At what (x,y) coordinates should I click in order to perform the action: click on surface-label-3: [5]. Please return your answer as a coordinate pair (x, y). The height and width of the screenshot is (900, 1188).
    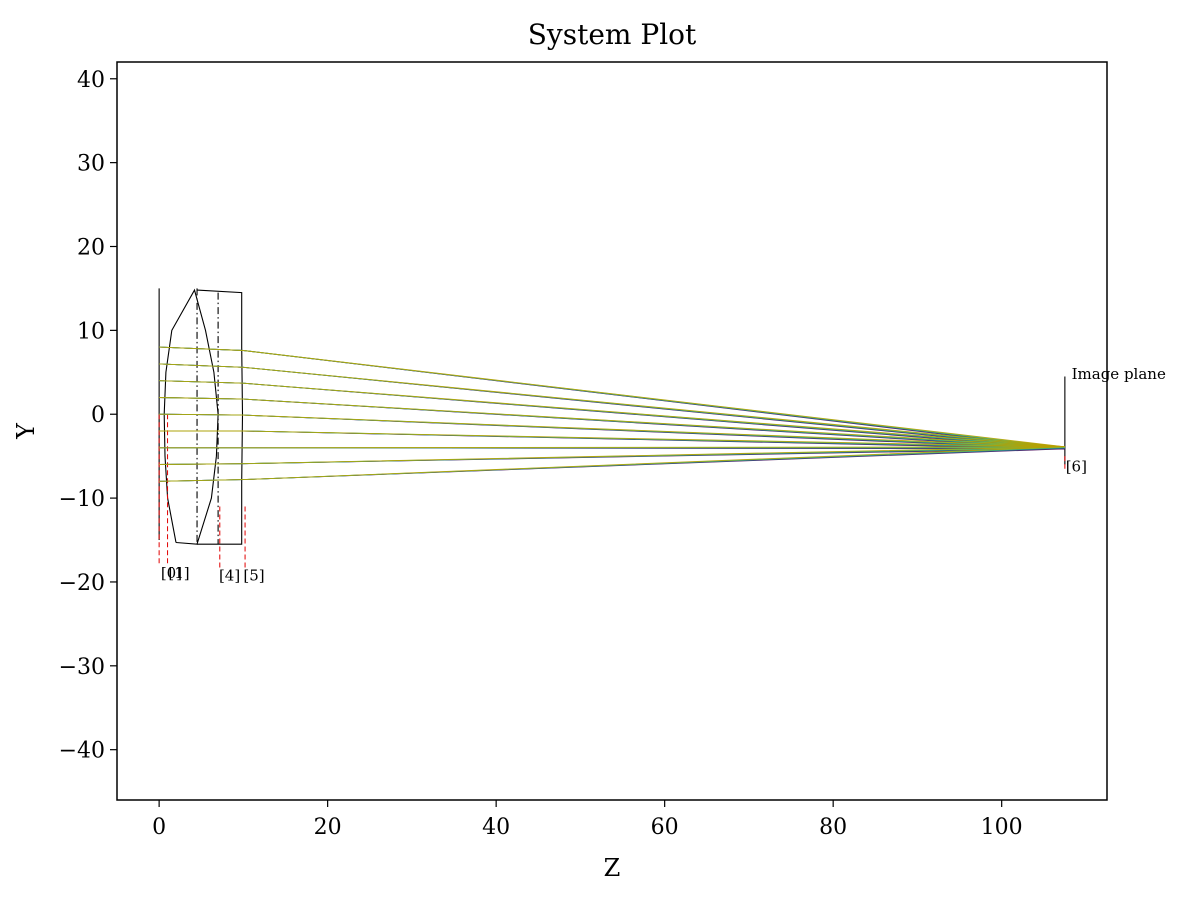
    Looking at the image, I should click on (253, 575).